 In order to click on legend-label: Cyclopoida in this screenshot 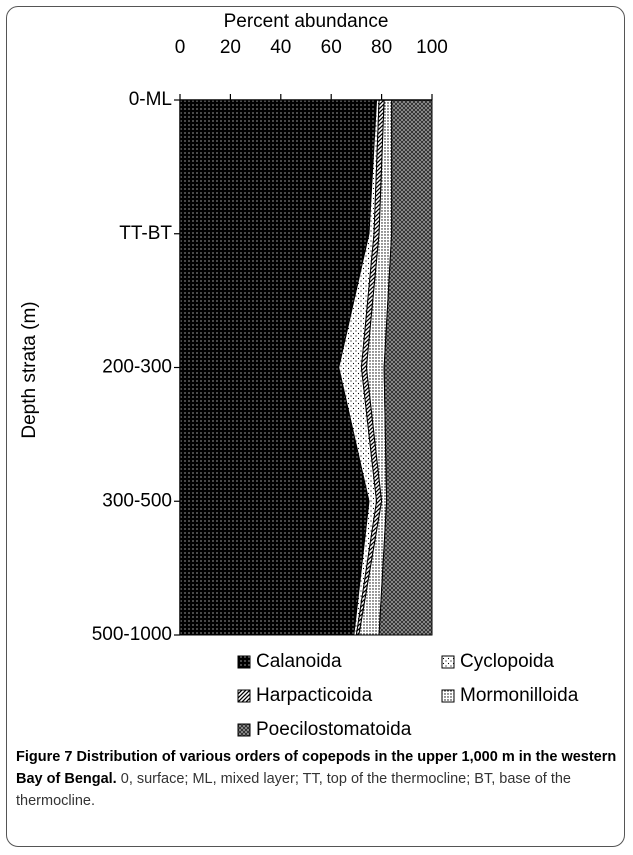, I will do `click(507, 661)`.